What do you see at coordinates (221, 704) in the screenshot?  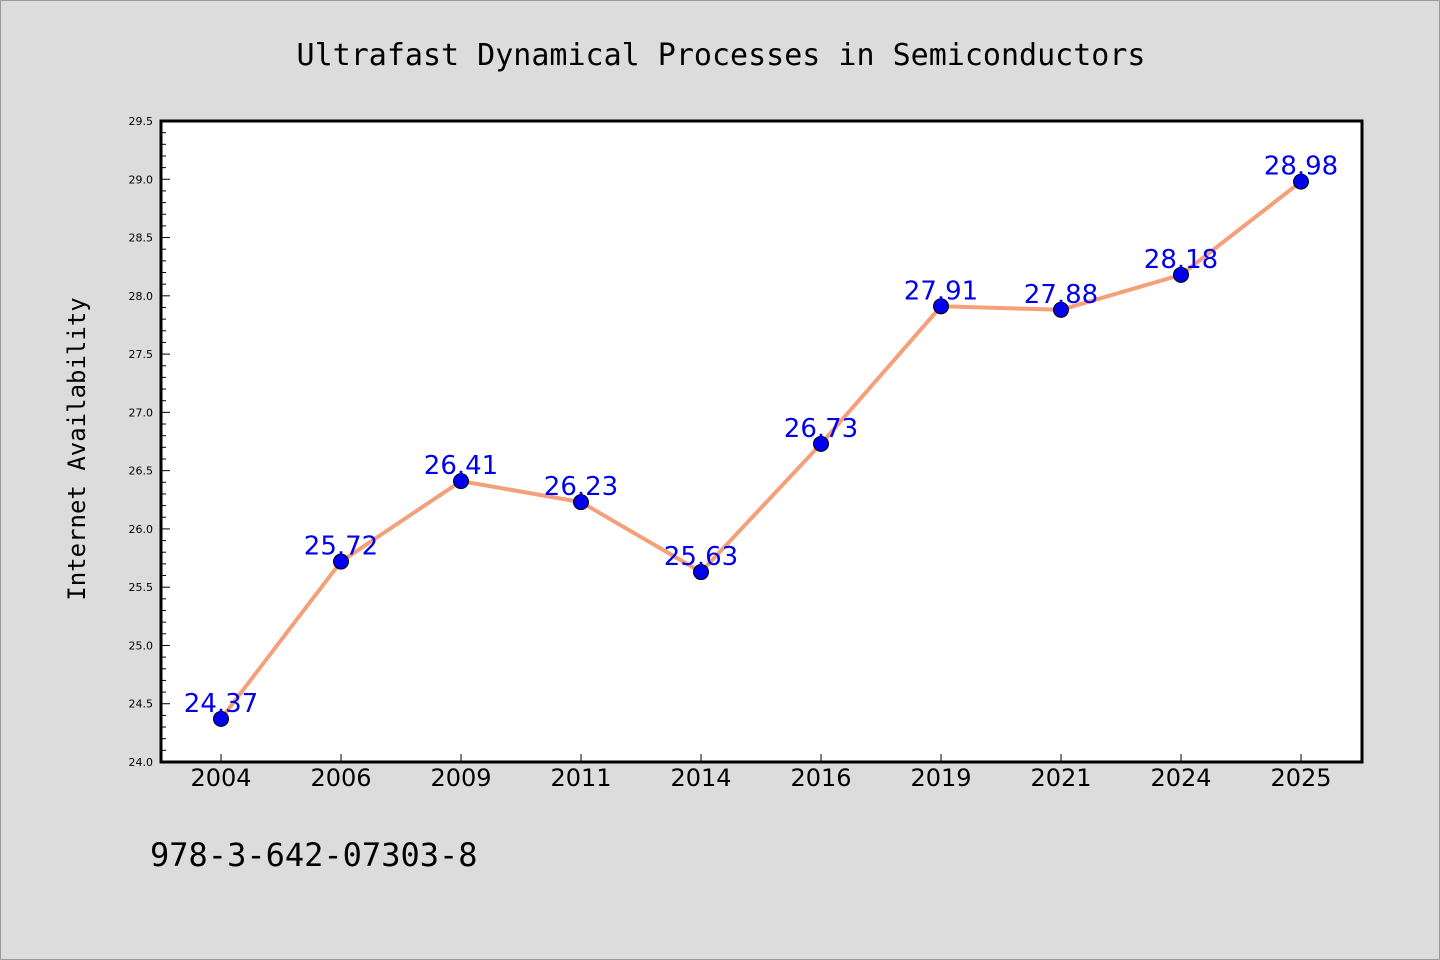 I see `data-label: 24.37` at bounding box center [221, 704].